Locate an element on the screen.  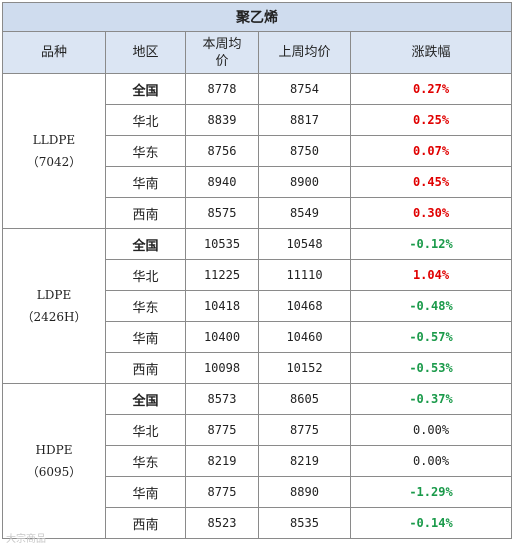
product-grade: （7042） is located at coordinates (54, 162).